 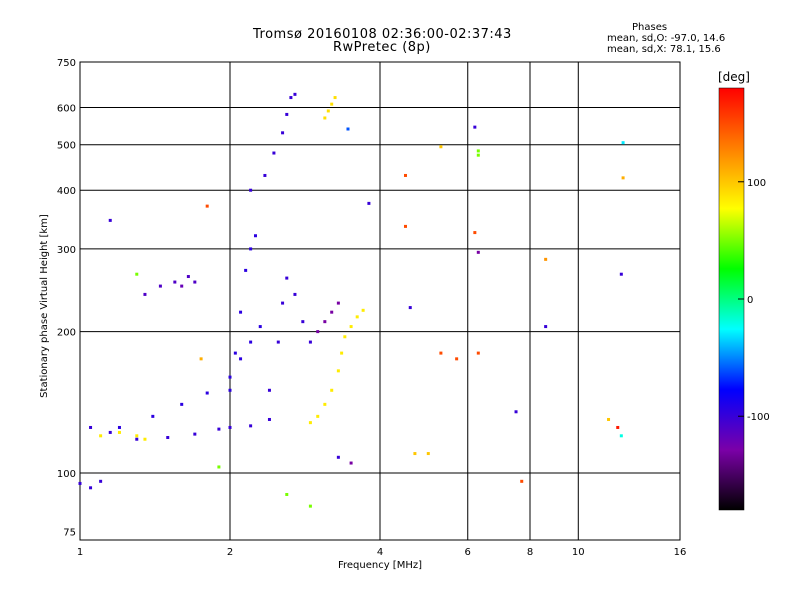 What do you see at coordinates (664, 49) in the screenshot?
I see `stats-line-x: mean, sd,X: 78.1, 15.6` at bounding box center [664, 49].